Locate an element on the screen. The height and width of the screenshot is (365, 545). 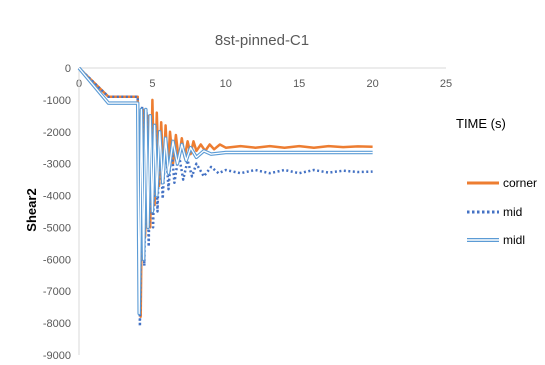
x-axis-title: TIME (s) is located at coordinates (481, 123).